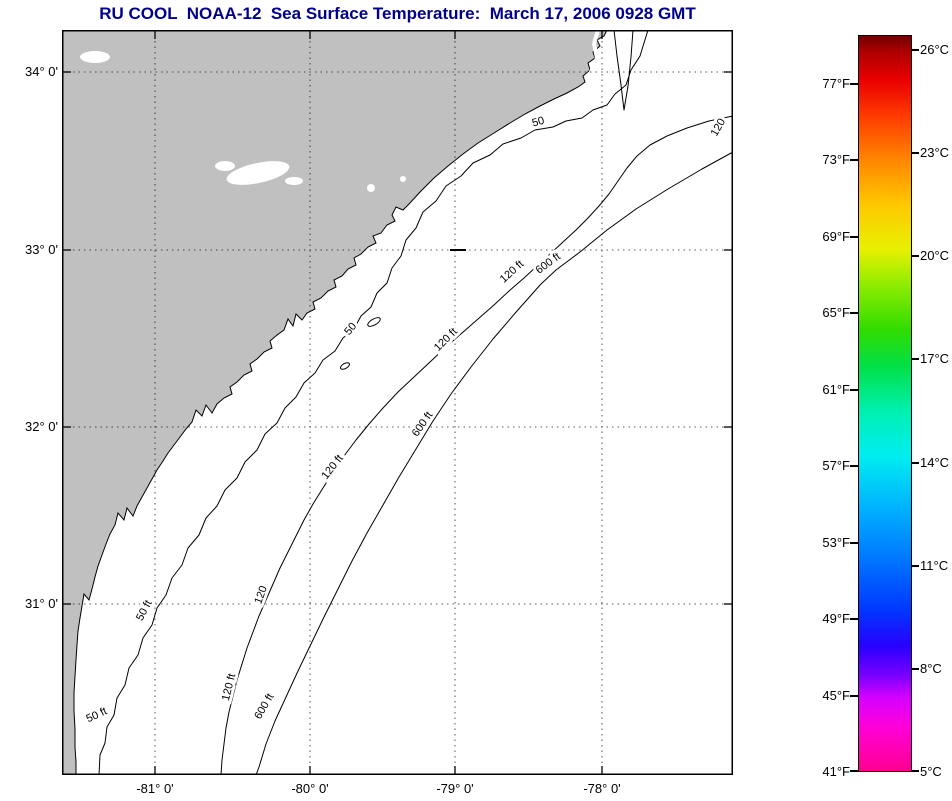 This screenshot has width=952, height=801. I want to click on contour-shoal-spike, so click(623, 70).